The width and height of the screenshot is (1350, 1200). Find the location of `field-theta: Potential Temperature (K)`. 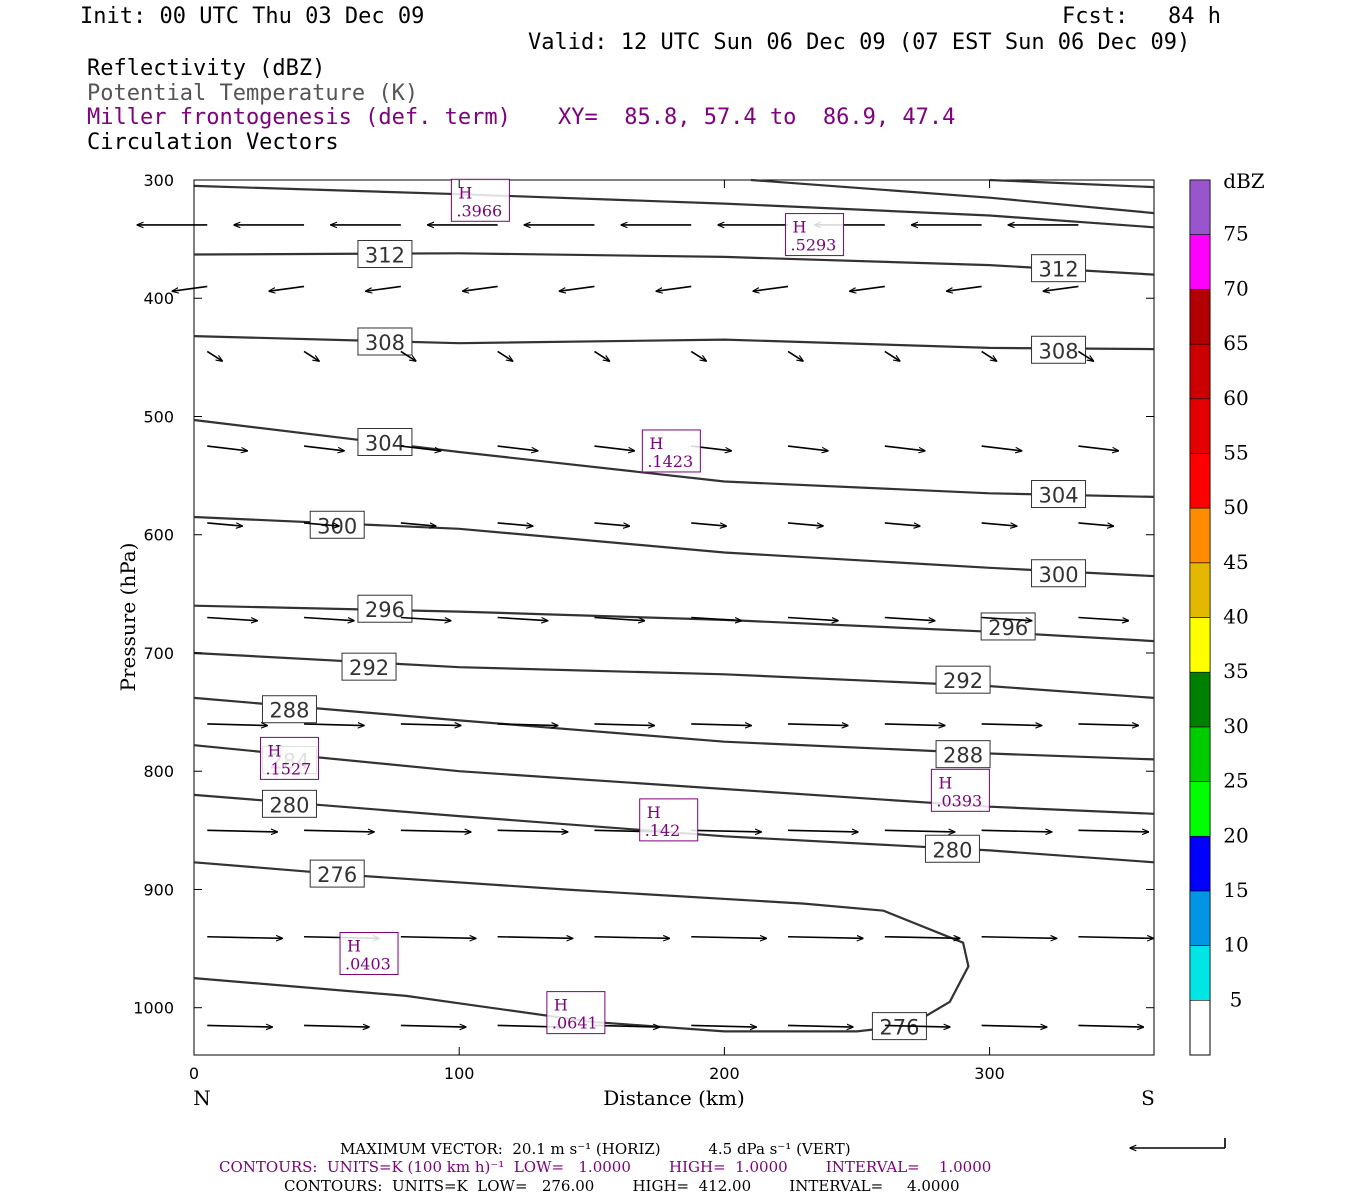

field-theta: Potential Temperature (K) is located at coordinates (253, 93).